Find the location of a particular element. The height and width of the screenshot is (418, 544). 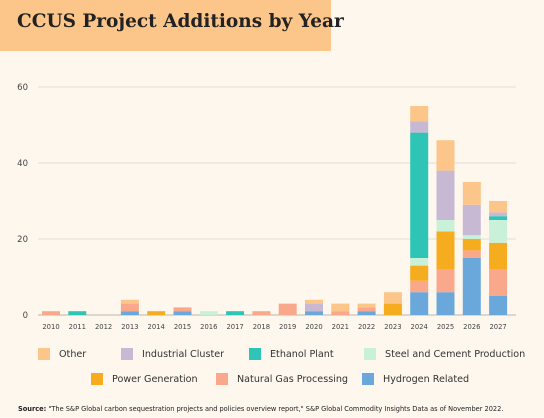

x-tick-label: 2010 is located at coordinates (50, 327).